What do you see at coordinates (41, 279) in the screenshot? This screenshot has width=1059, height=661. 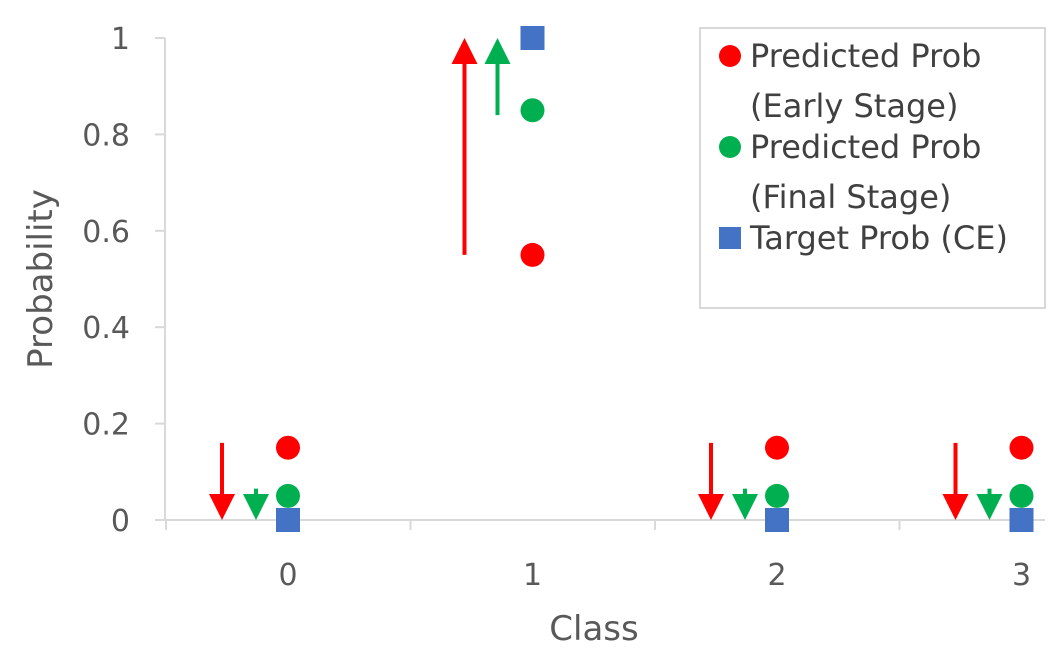 I see `y-axis-title: Probability` at bounding box center [41, 279].